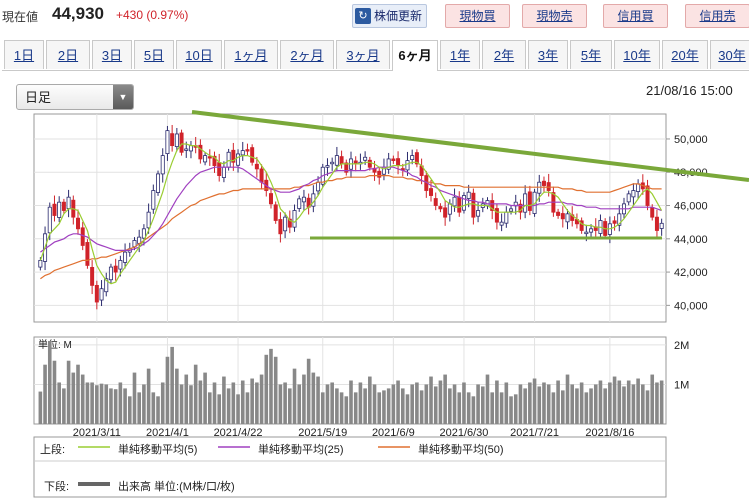 Image resolution: width=749 pixels, height=500 pixels. Describe the element at coordinates (251, 54) in the screenshot. I see `tab-period-5: 1ヶ月` at that location.